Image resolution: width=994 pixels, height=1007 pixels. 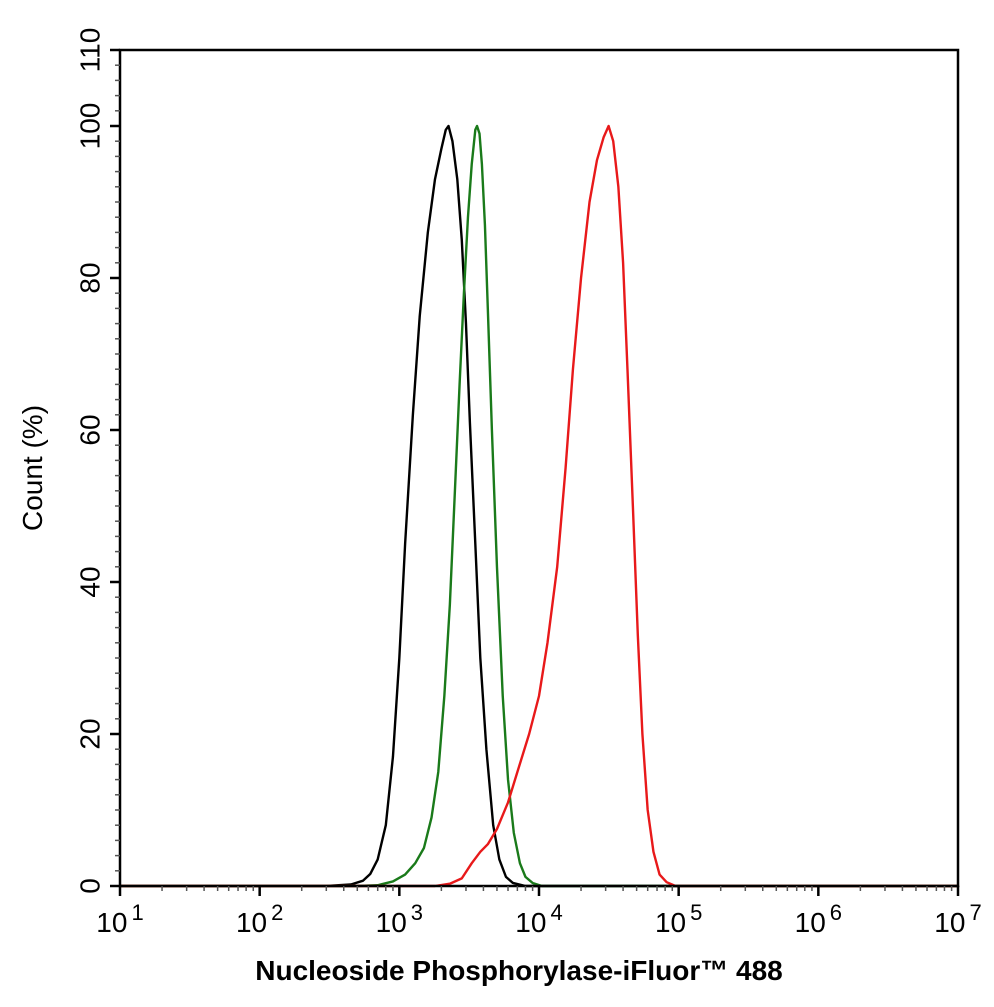 What do you see at coordinates (90, 126) in the screenshot?
I see `y-tick-label: 100` at bounding box center [90, 126].